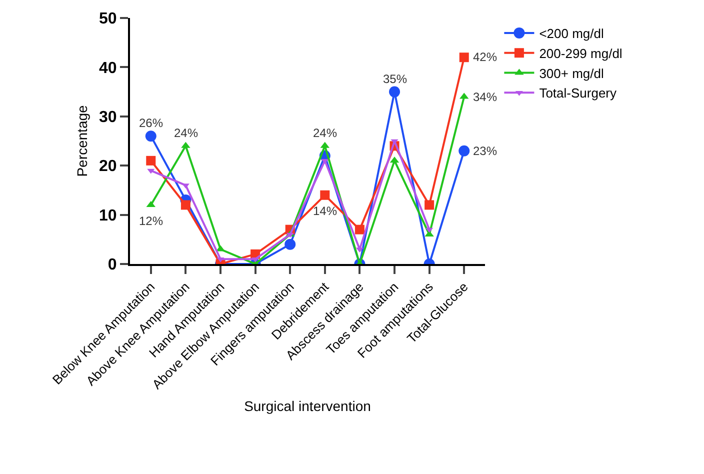  I want to click on legend-label: <200 mg/dl, so click(571, 34).